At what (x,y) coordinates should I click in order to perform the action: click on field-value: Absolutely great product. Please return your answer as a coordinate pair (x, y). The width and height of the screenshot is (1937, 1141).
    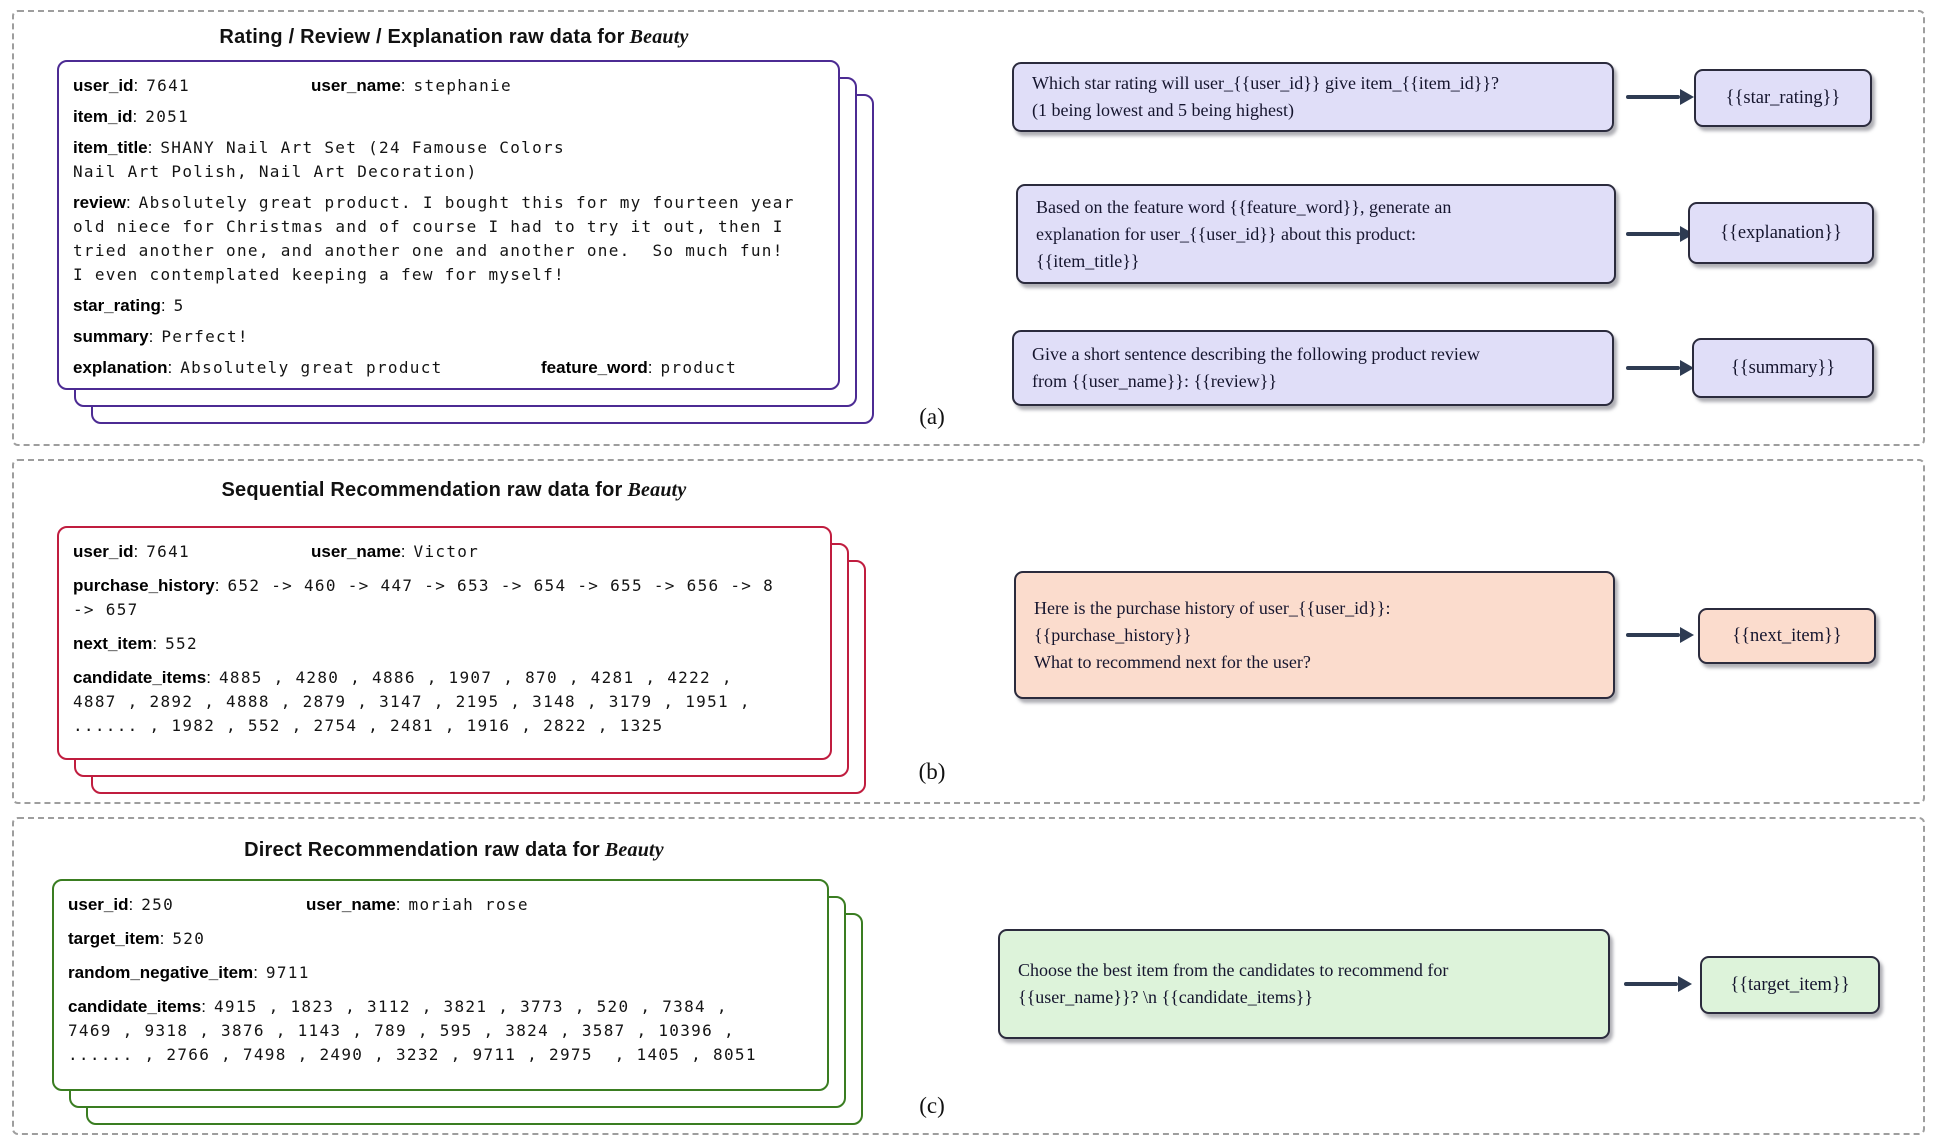
    Looking at the image, I should click on (311, 367).